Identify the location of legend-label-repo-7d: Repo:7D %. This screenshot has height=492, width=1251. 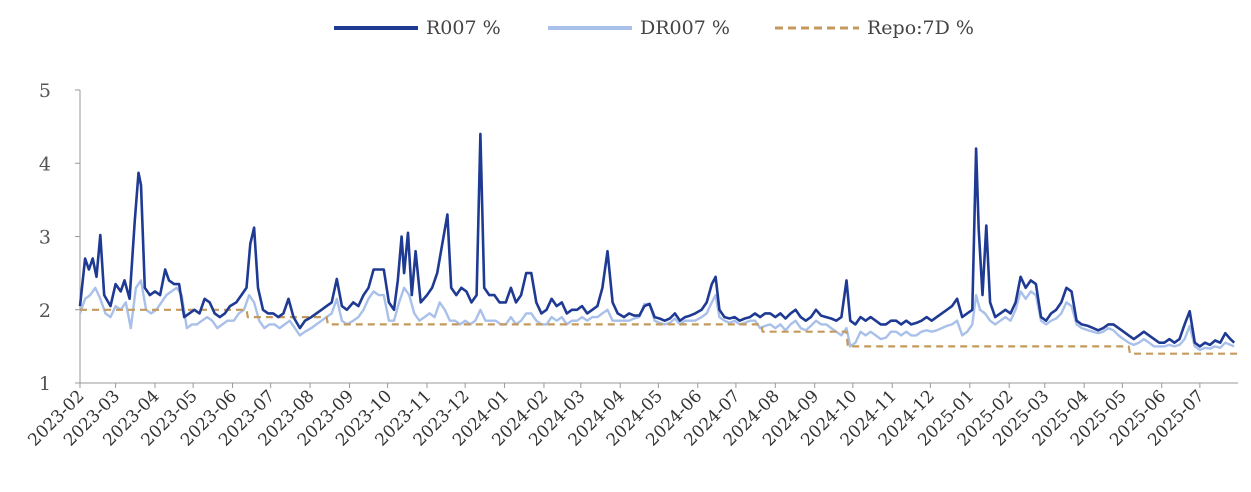
(920, 28).